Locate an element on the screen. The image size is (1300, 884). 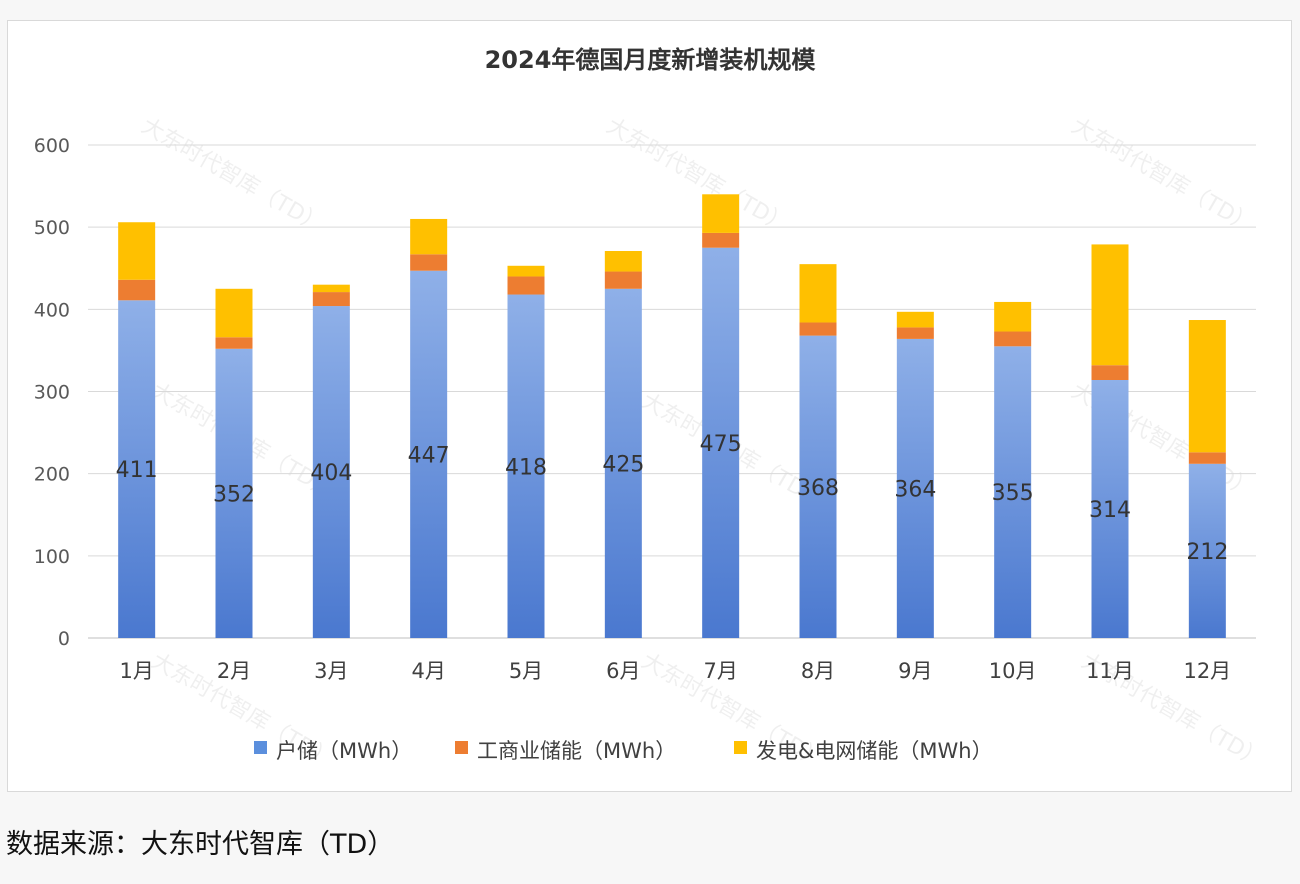
legend: 户储（MWh） 工商业储能（MWh） 发电&电网储能（MWh） is located at coordinates (623, 751).